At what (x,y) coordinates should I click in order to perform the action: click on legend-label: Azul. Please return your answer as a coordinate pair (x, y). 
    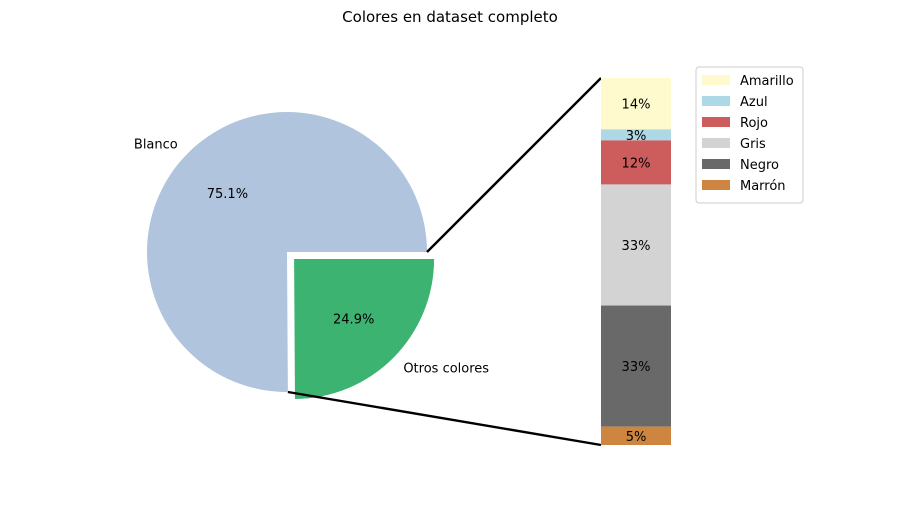
    Looking at the image, I should click on (754, 102).